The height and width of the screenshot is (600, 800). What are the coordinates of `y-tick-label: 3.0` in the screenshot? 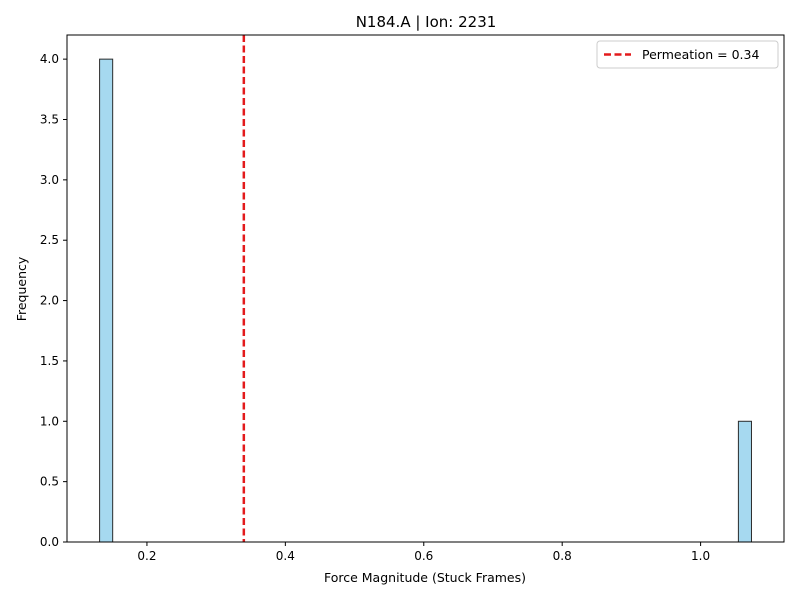 It's located at (49, 180).